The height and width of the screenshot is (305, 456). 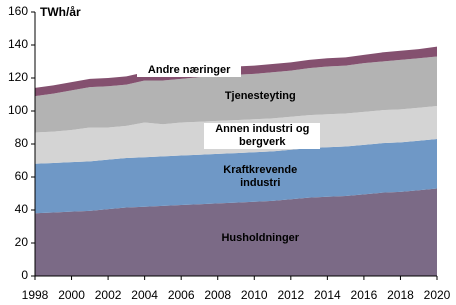 What do you see at coordinates (181, 295) in the screenshot?
I see `x-tick-label: 2006` at bounding box center [181, 295].